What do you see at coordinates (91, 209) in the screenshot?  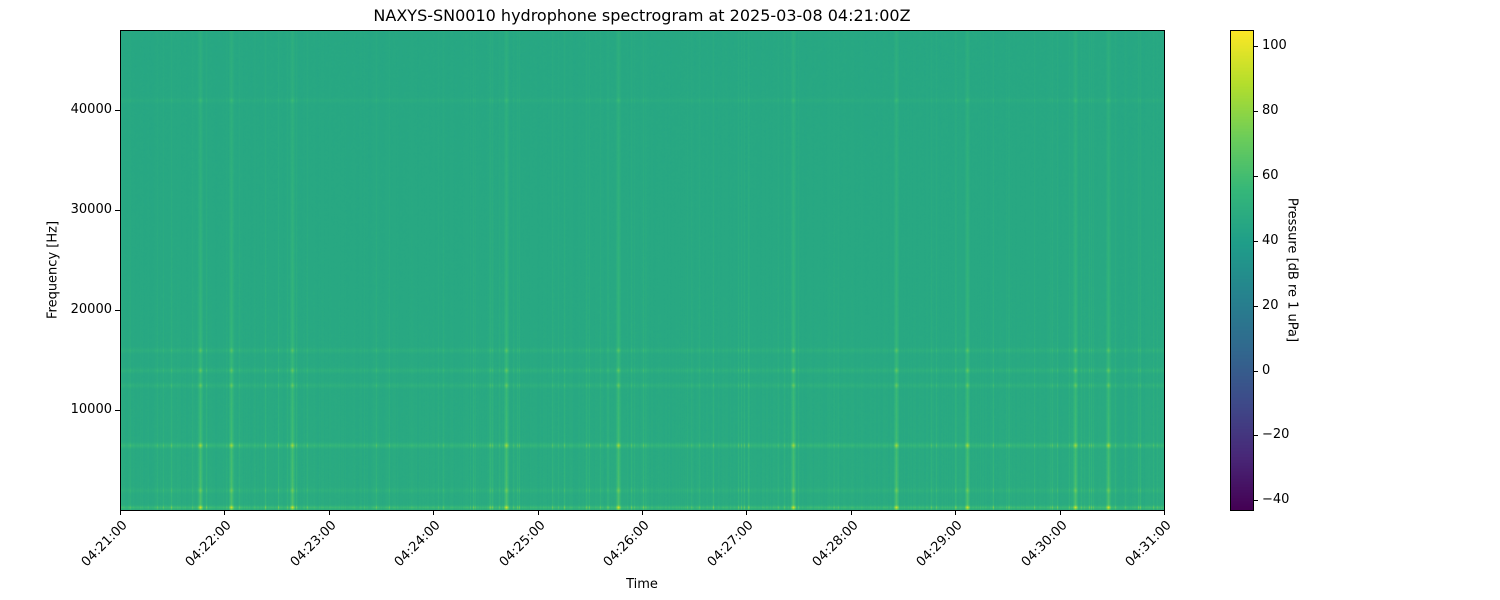 I see `y-tick-label: 30000` at bounding box center [91, 209].